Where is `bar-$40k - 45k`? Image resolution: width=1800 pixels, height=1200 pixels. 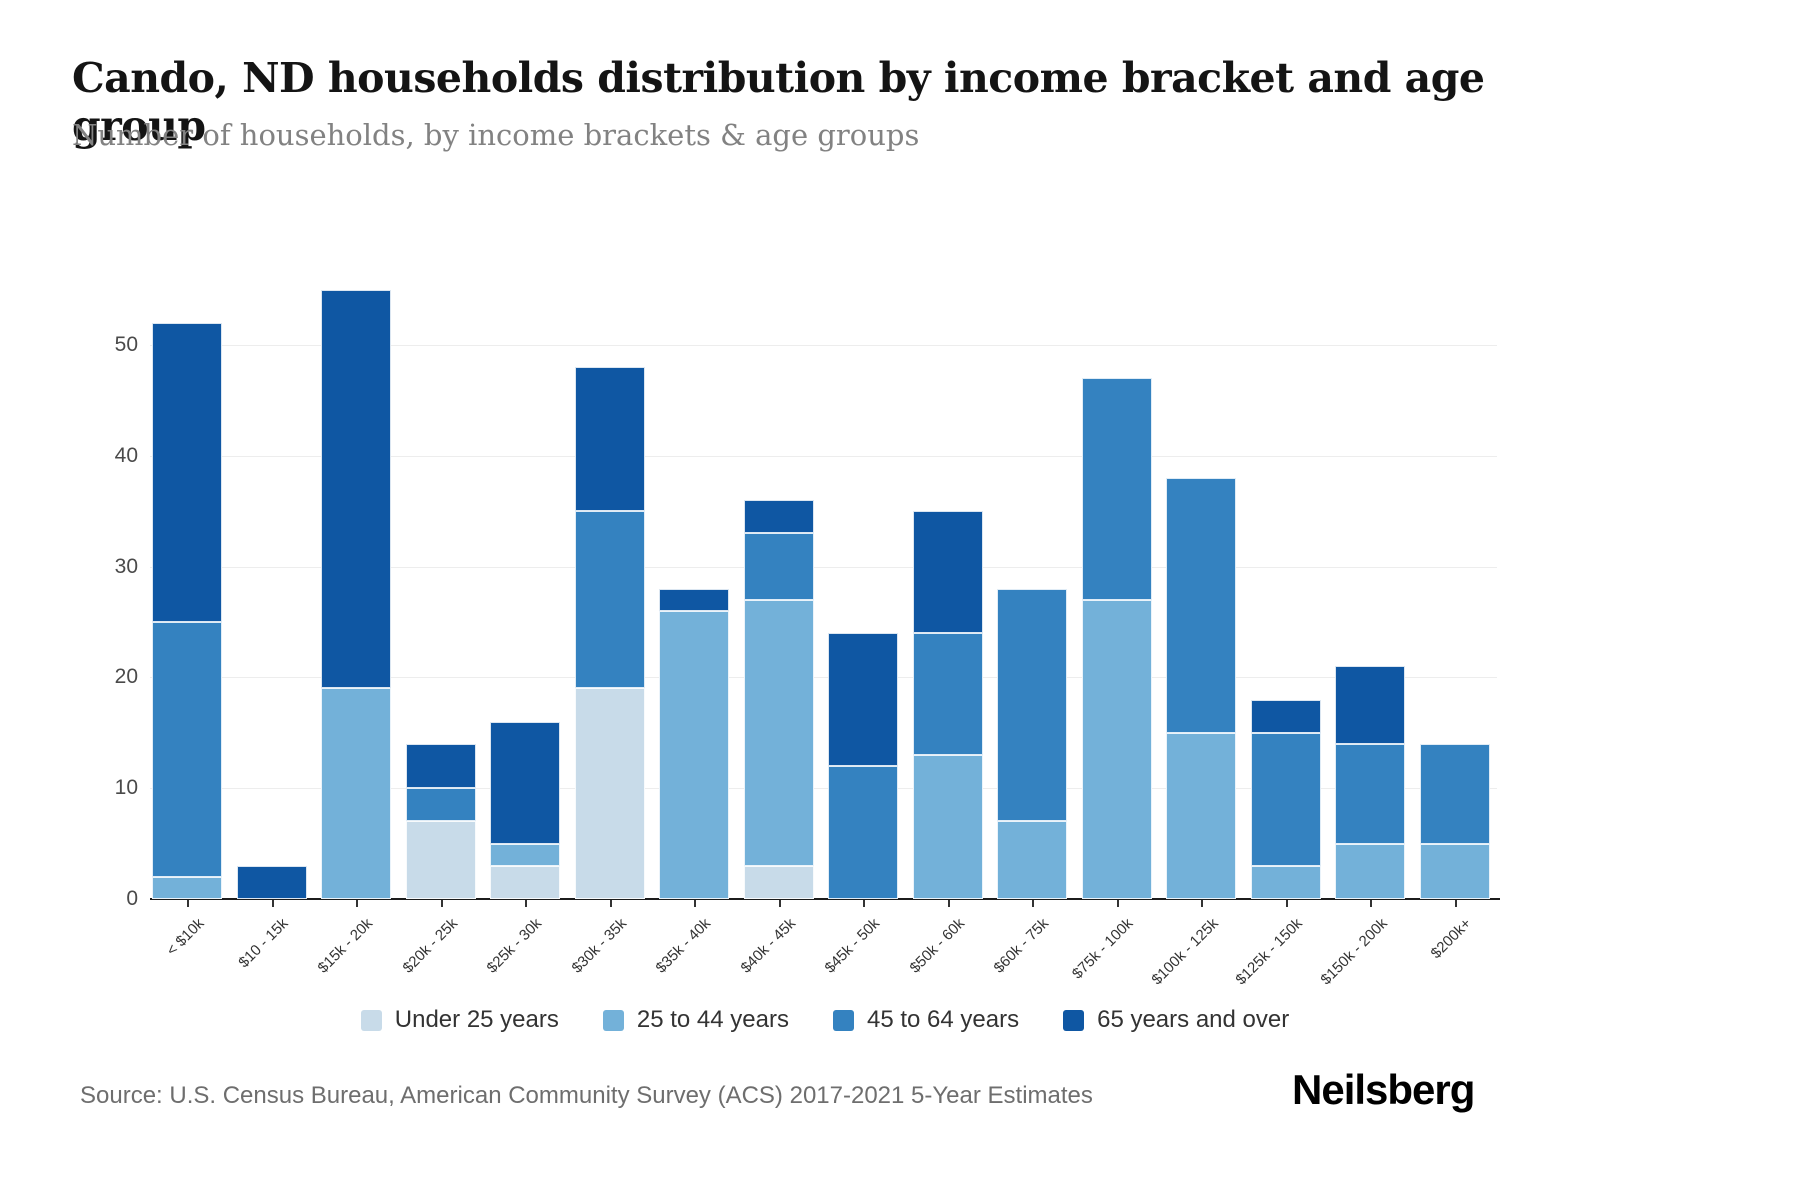 bar-$40k - 45k is located at coordinates (778, 699).